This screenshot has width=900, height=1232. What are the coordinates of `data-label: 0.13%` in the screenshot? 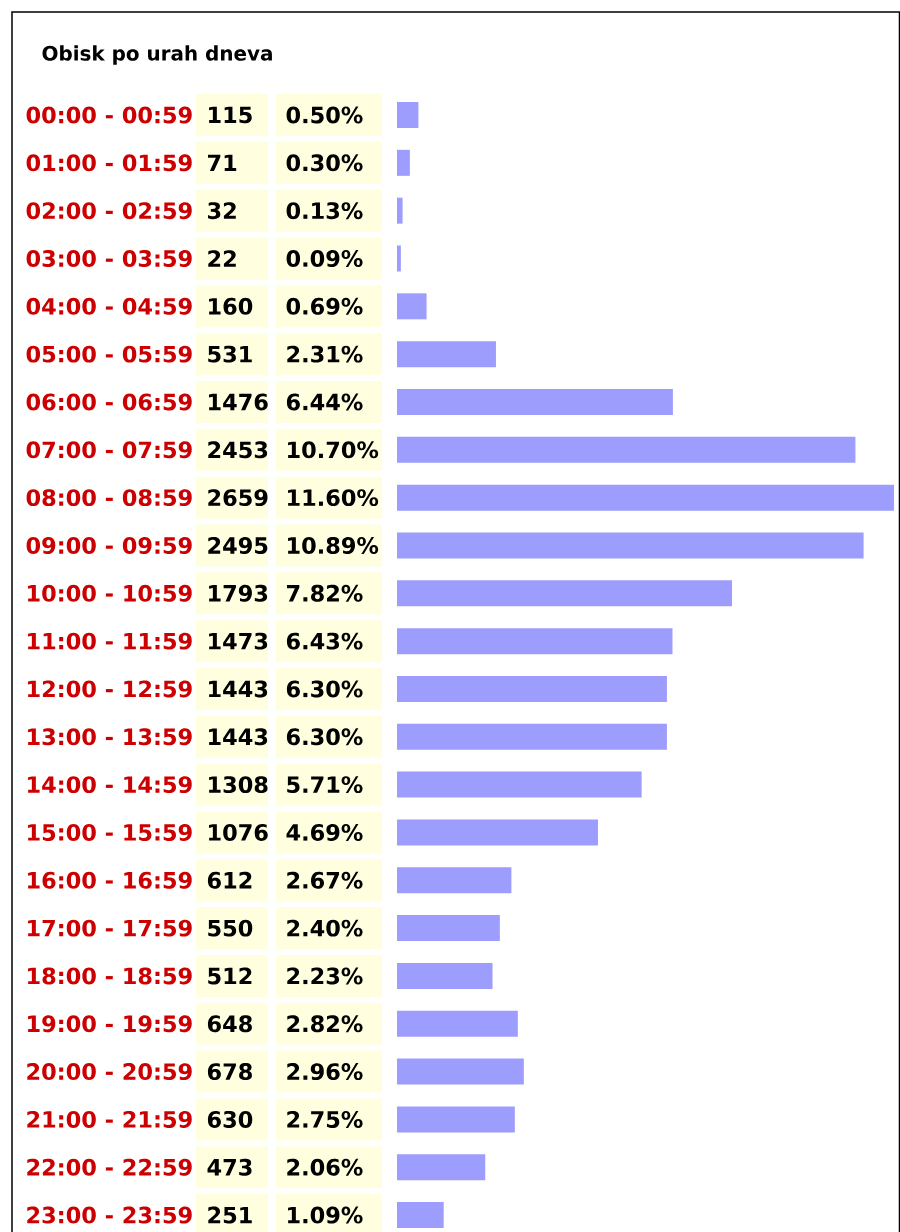 It's located at (324, 211).